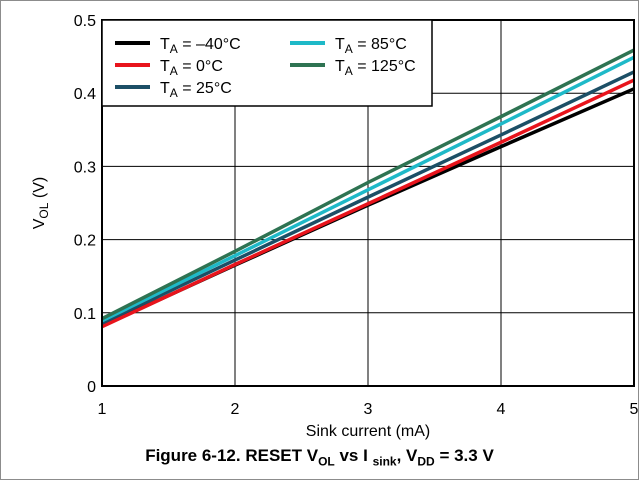 The image size is (639, 480). What do you see at coordinates (91, 387) in the screenshot?
I see `y-tick-label: 0` at bounding box center [91, 387].